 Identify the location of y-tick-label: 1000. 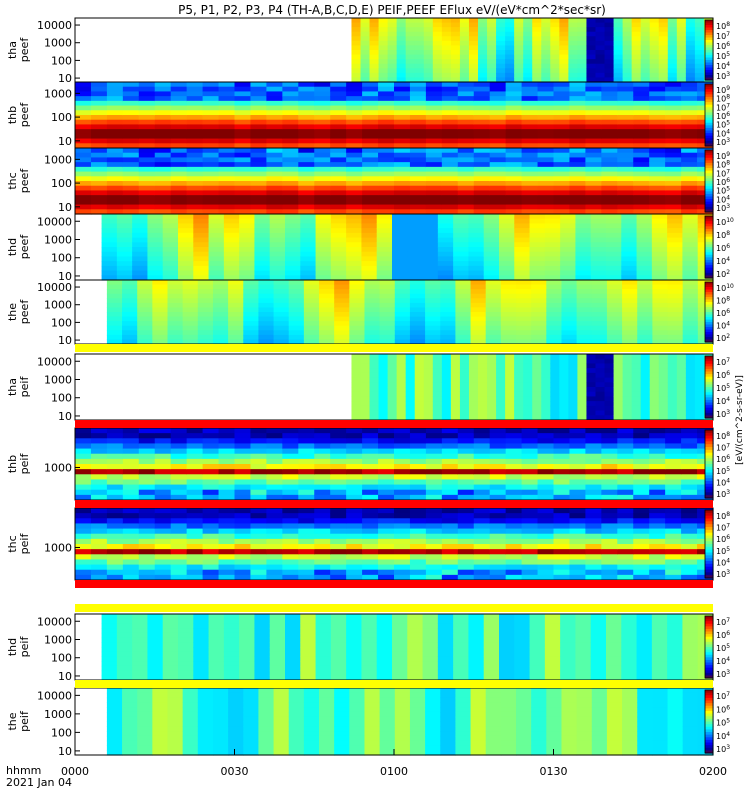
(58, 239).